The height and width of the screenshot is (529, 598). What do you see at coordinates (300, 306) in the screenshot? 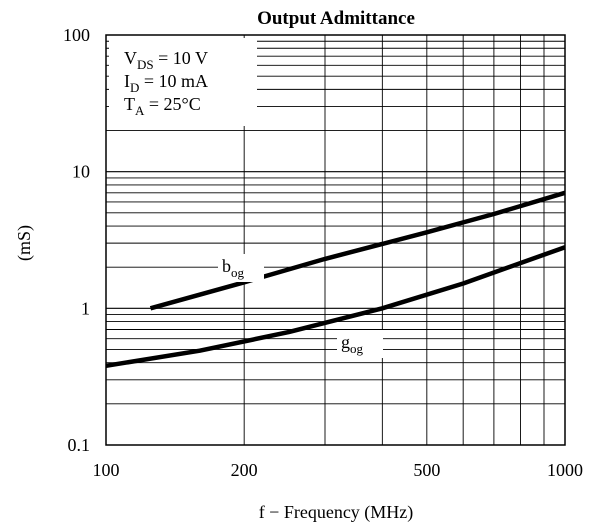
I see `series-labels: bog gog` at bounding box center [300, 306].